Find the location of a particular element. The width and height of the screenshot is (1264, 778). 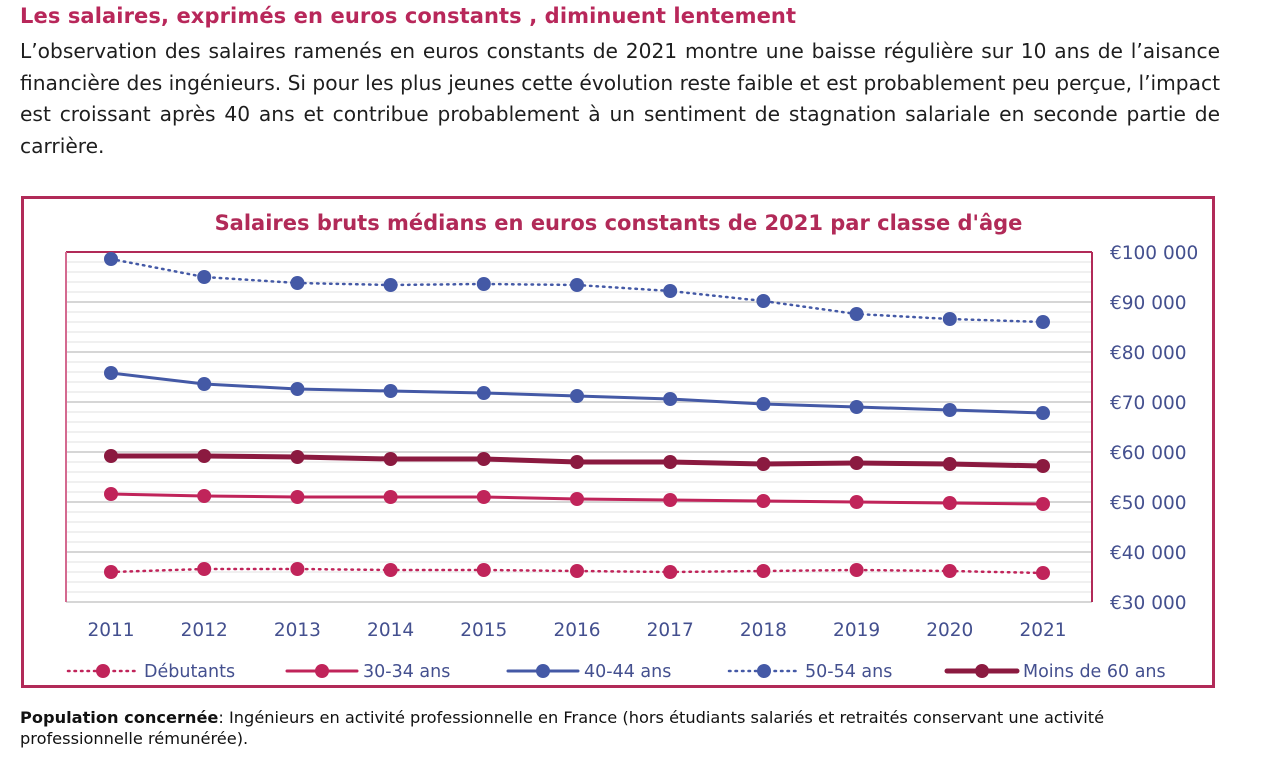

legend-item: 40-44 ans is located at coordinates (588, 672).